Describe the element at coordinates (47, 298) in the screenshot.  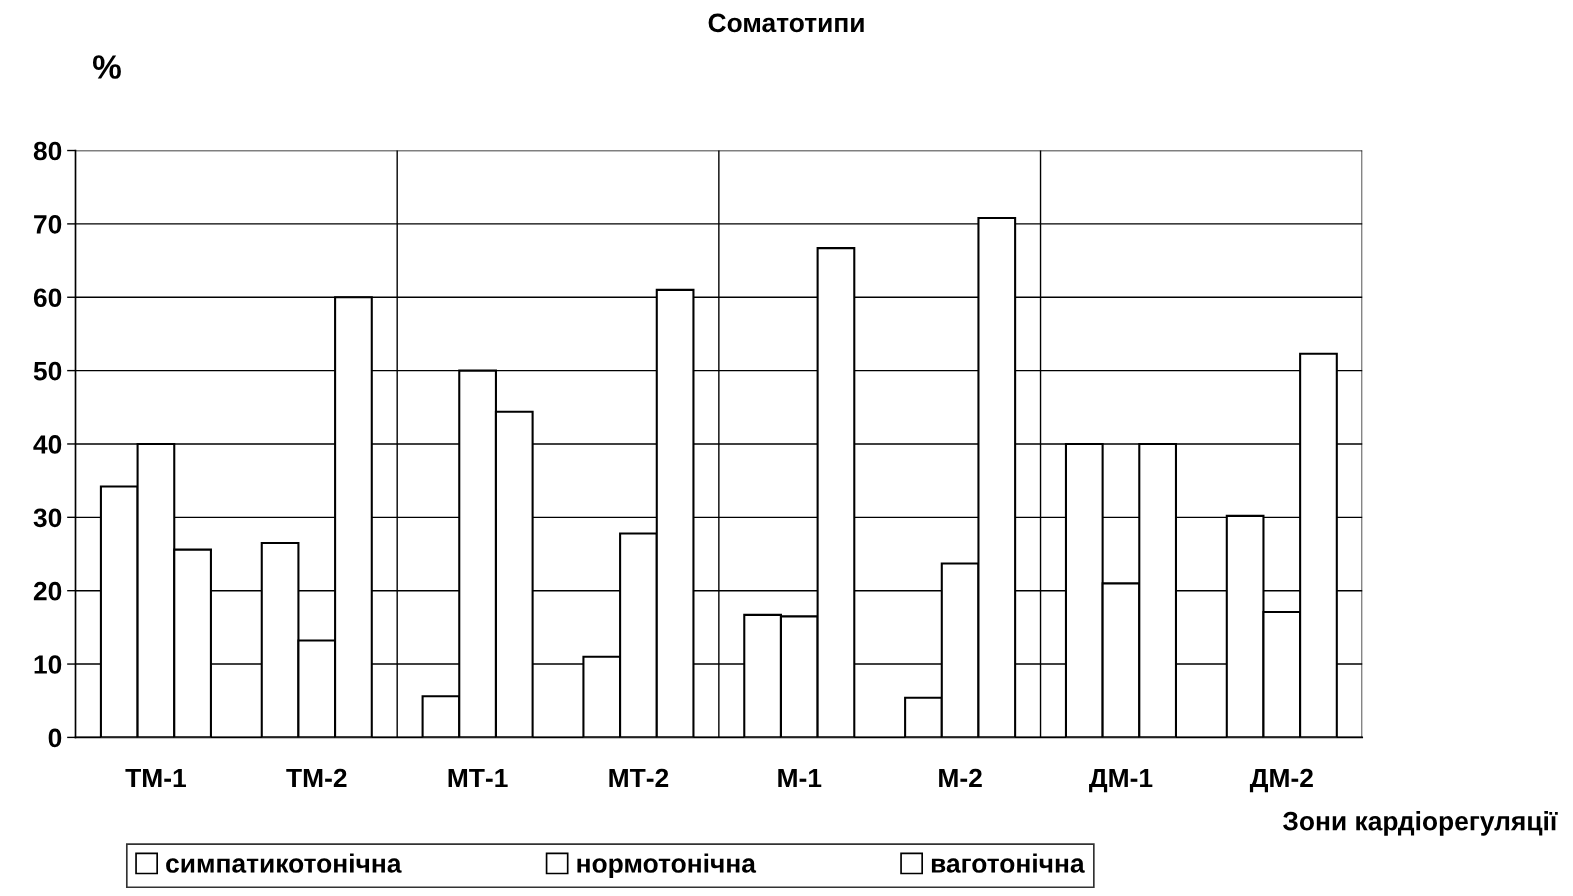
I see `y-tick-label: 60` at that location.